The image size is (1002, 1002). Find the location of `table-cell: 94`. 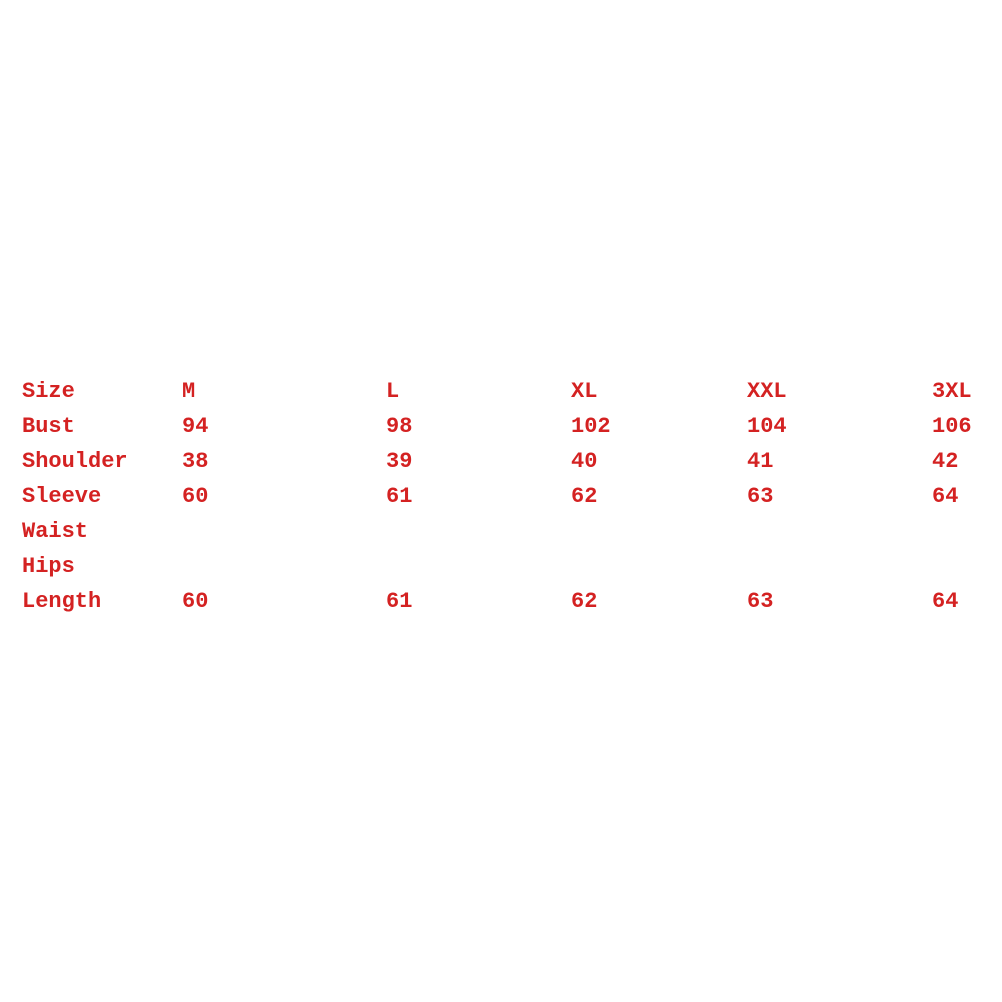

table-cell: 94 is located at coordinates (195, 426).